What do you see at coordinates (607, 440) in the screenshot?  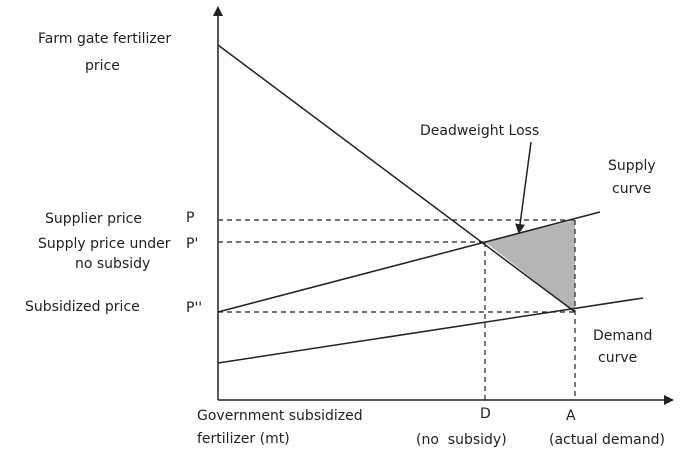 I see `quantity-note: (actual demand)` at bounding box center [607, 440].